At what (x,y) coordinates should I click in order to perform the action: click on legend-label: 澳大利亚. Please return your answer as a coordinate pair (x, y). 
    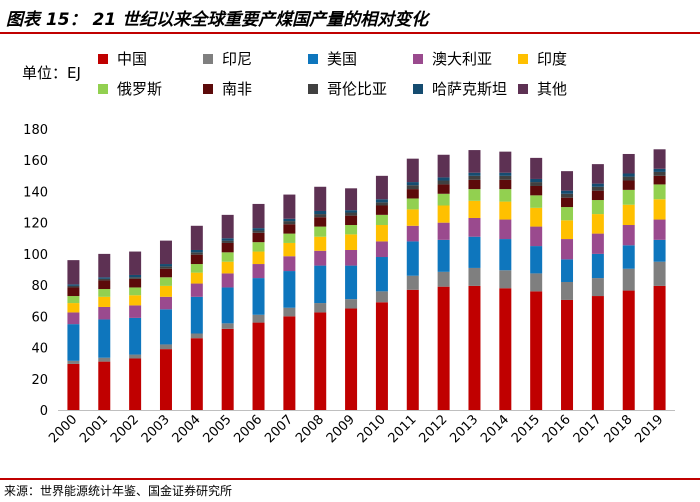
    Looking at the image, I should click on (462, 59).